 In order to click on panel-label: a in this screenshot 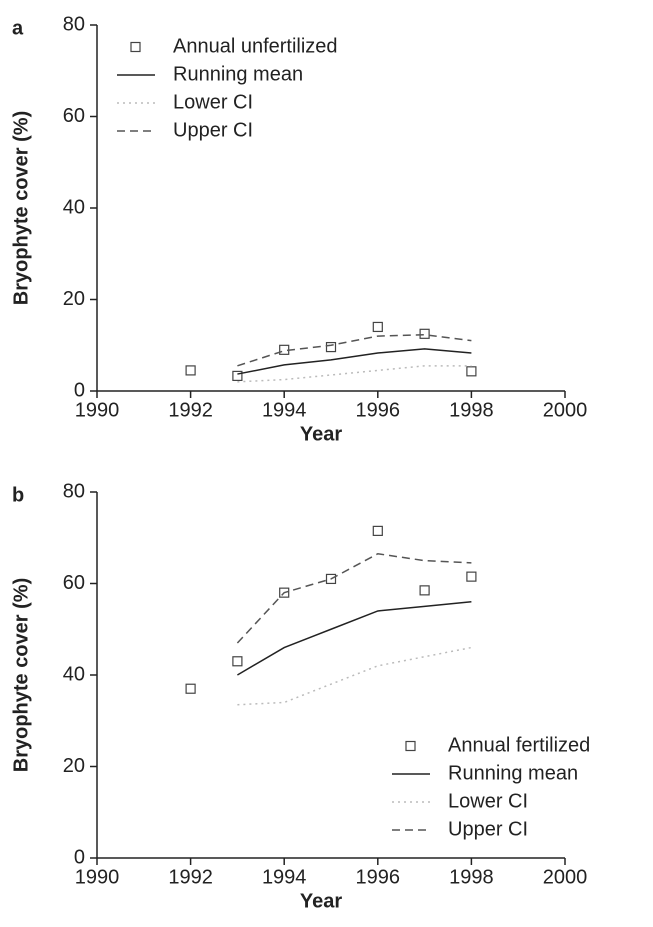, I will do `click(18, 28)`.